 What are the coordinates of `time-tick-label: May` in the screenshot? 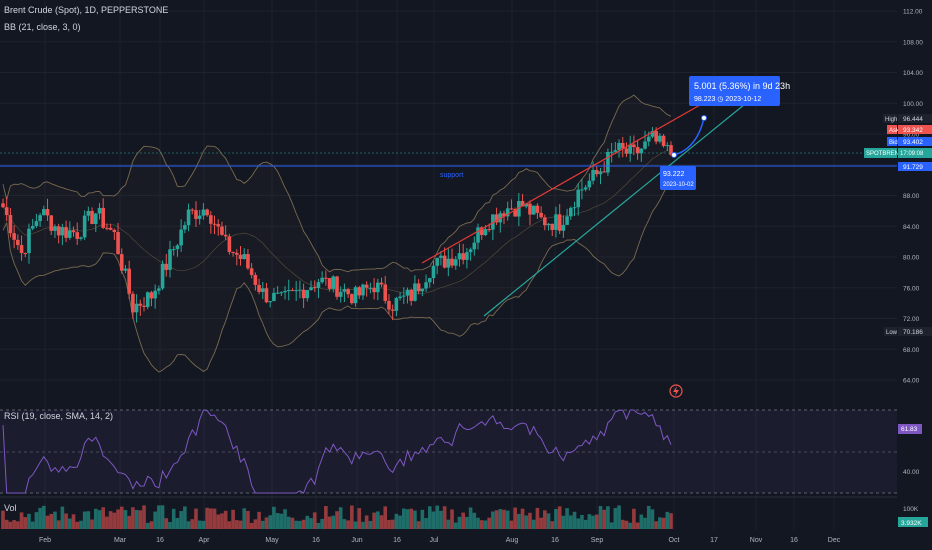 It's located at (272, 540).